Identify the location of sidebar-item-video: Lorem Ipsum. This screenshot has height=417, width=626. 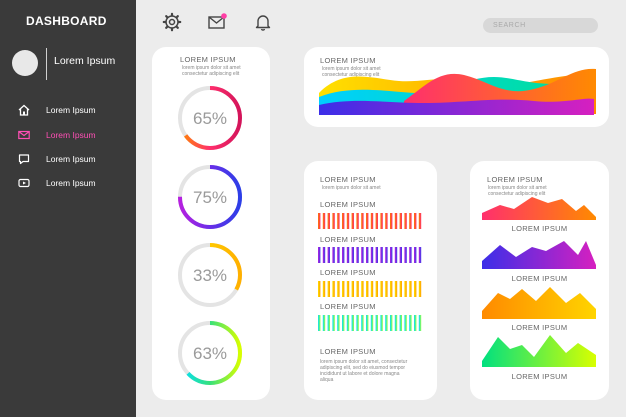
(73, 183).